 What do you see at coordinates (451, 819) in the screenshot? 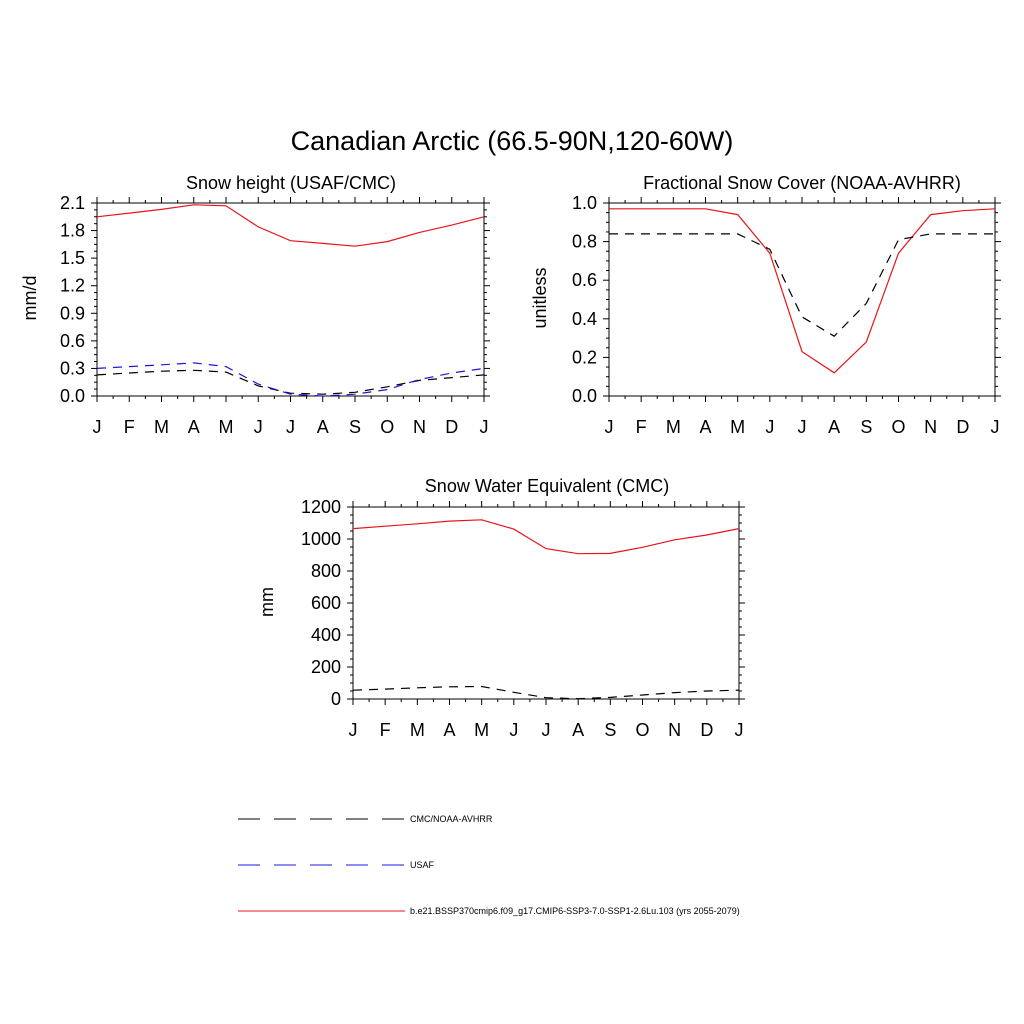
I see `legend-label: CMC/NOAA-AVHRR` at bounding box center [451, 819].